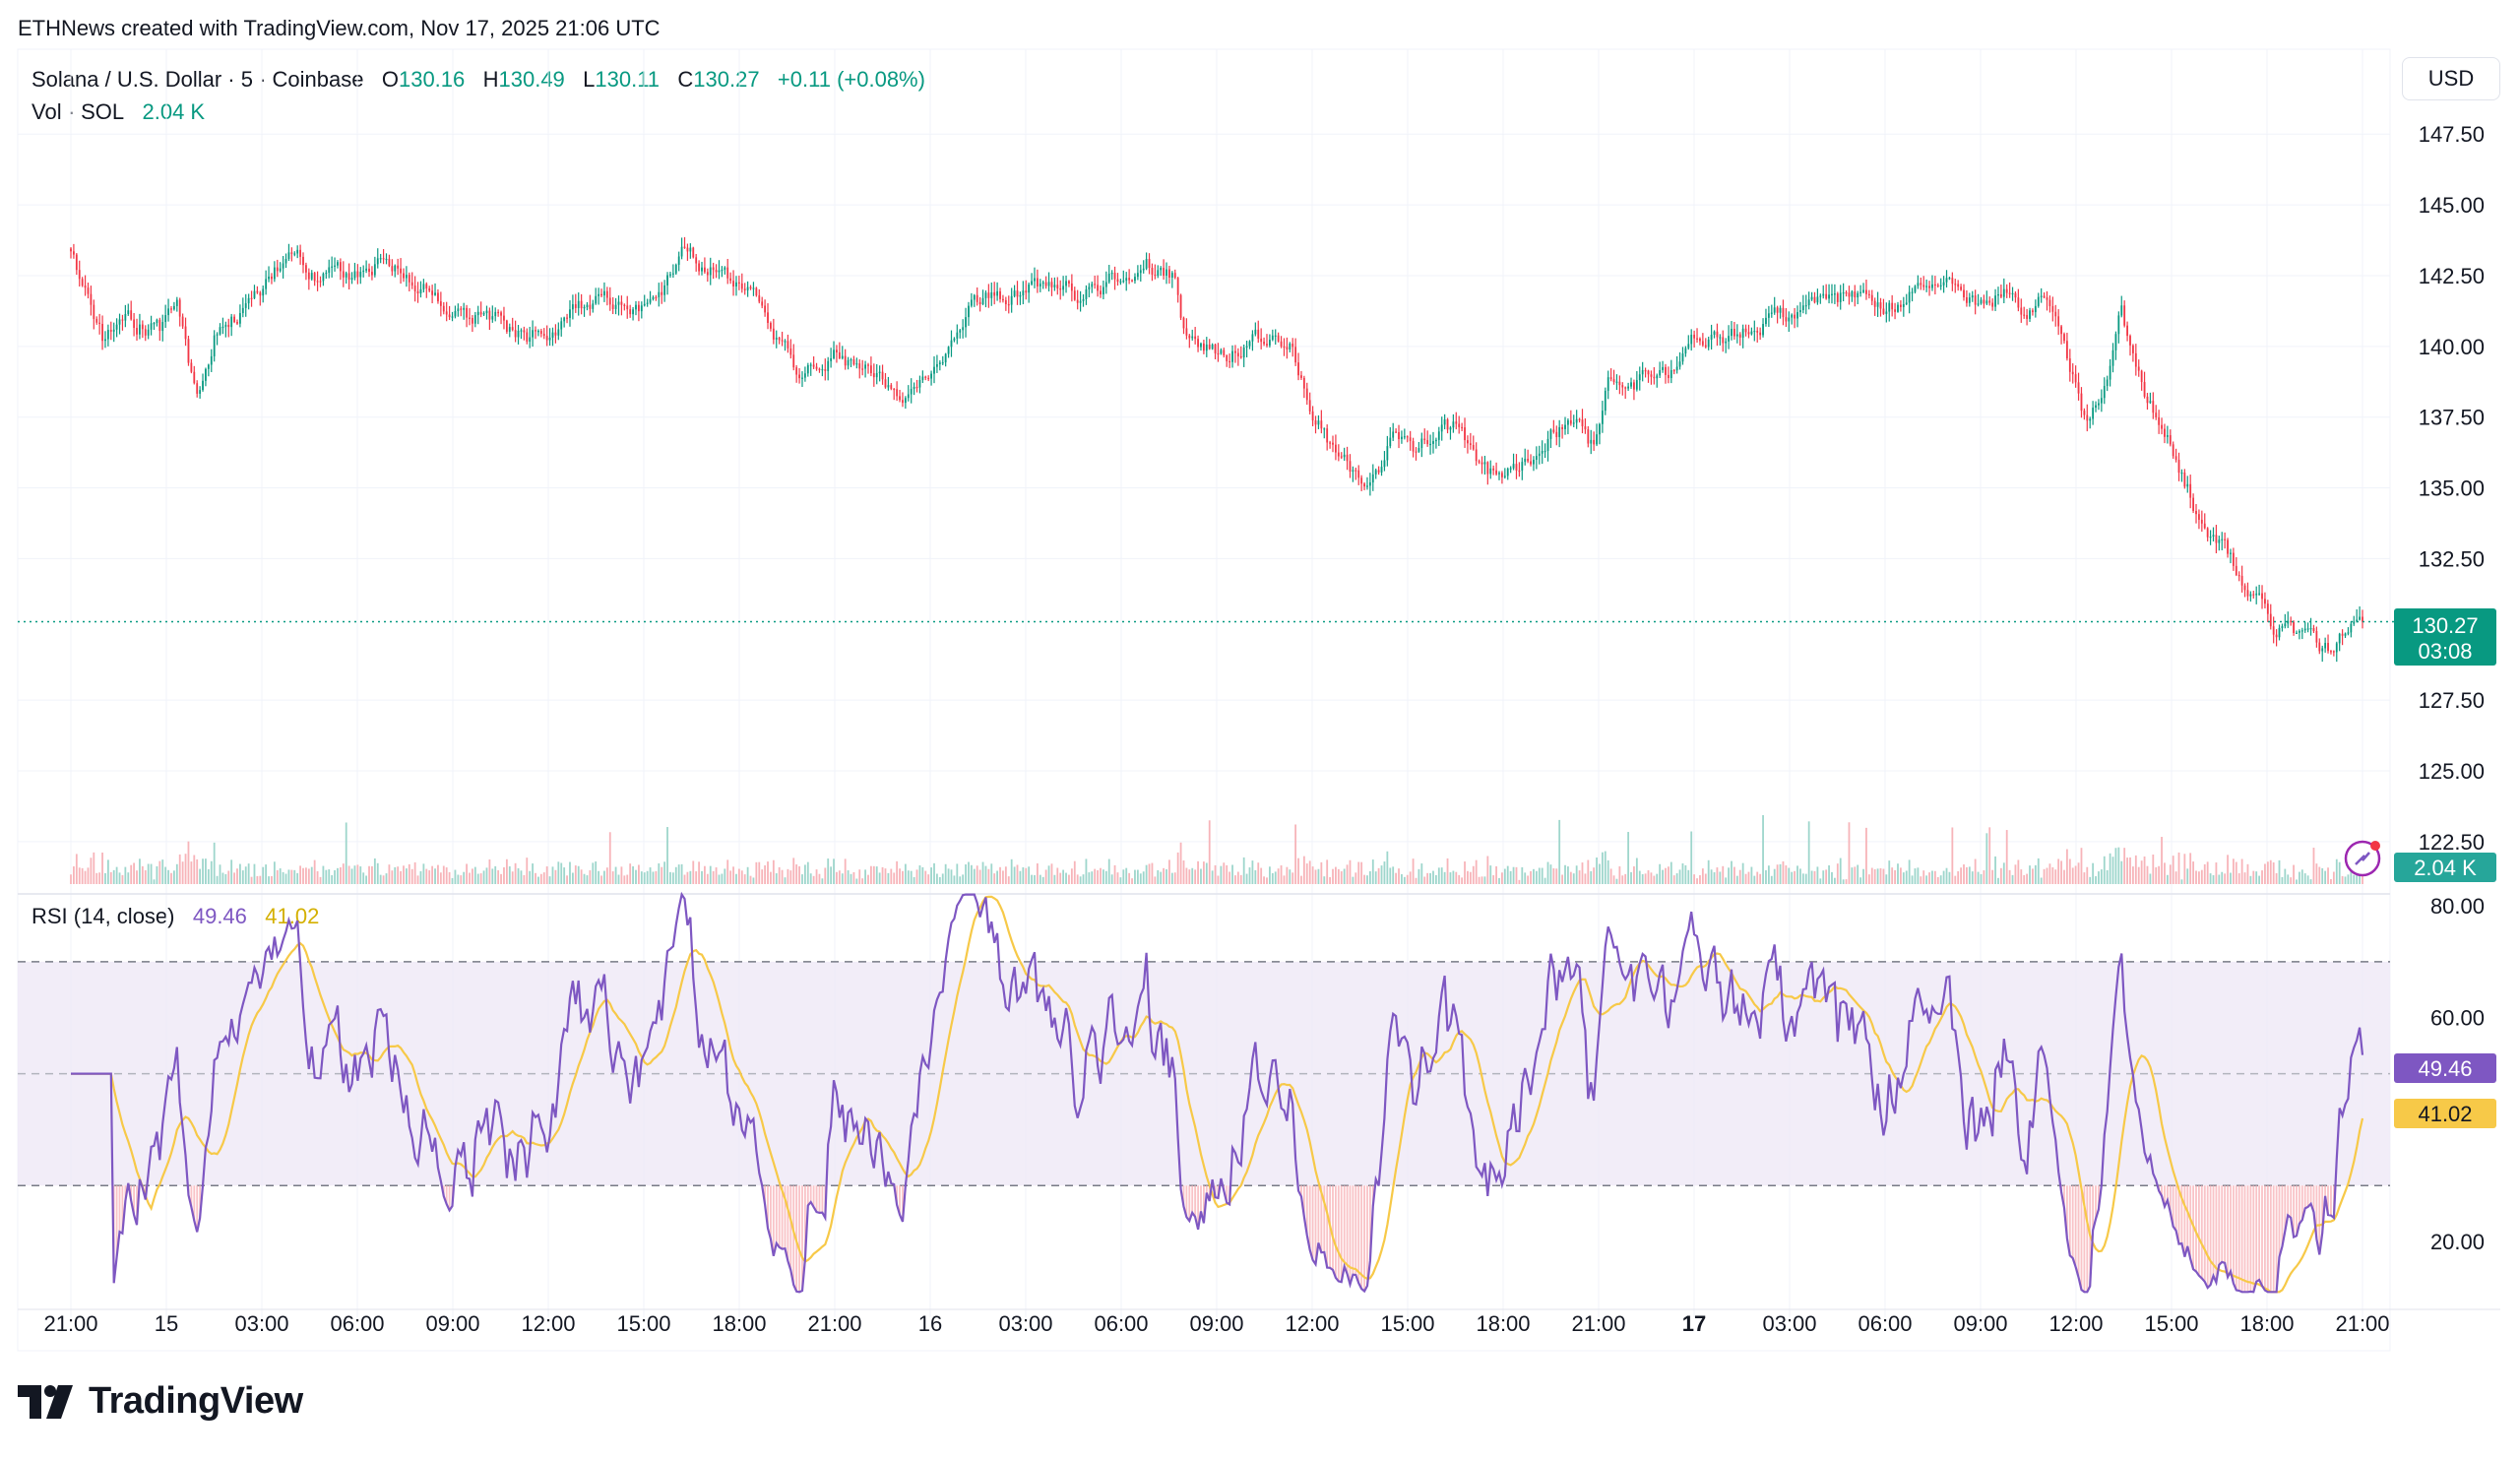 This screenshot has width=2520, height=1461. What do you see at coordinates (2362, 858) in the screenshot?
I see `magic-icon` at bounding box center [2362, 858].